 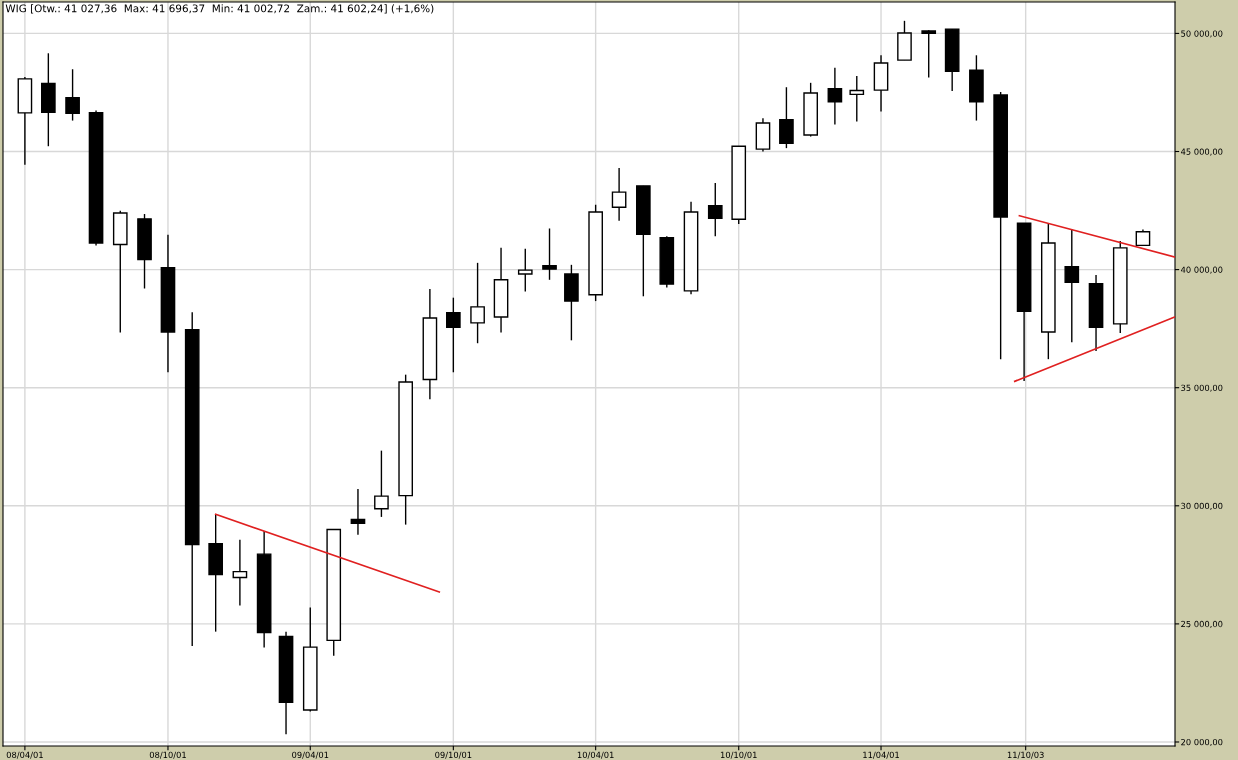 What do you see at coordinates (1202, 624) in the screenshot?
I see `y-tick-label: 25 000,00` at bounding box center [1202, 624].